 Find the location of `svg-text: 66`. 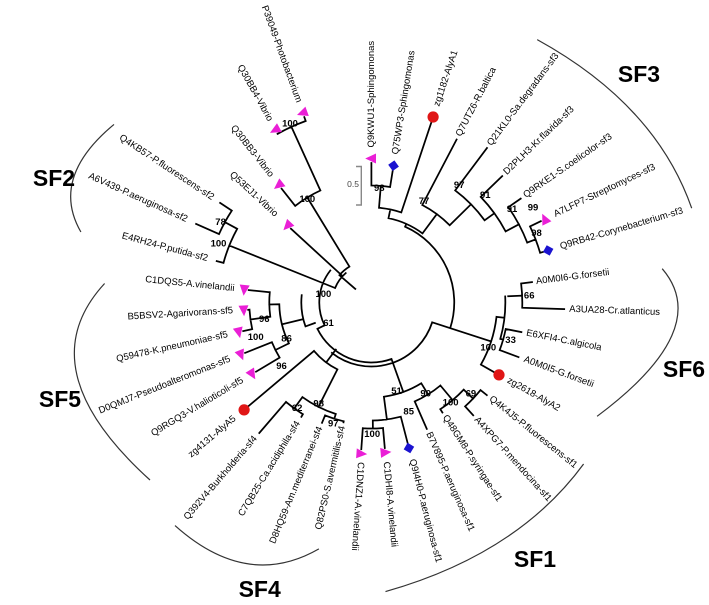

svg-text: 66 is located at coordinates (529, 296).